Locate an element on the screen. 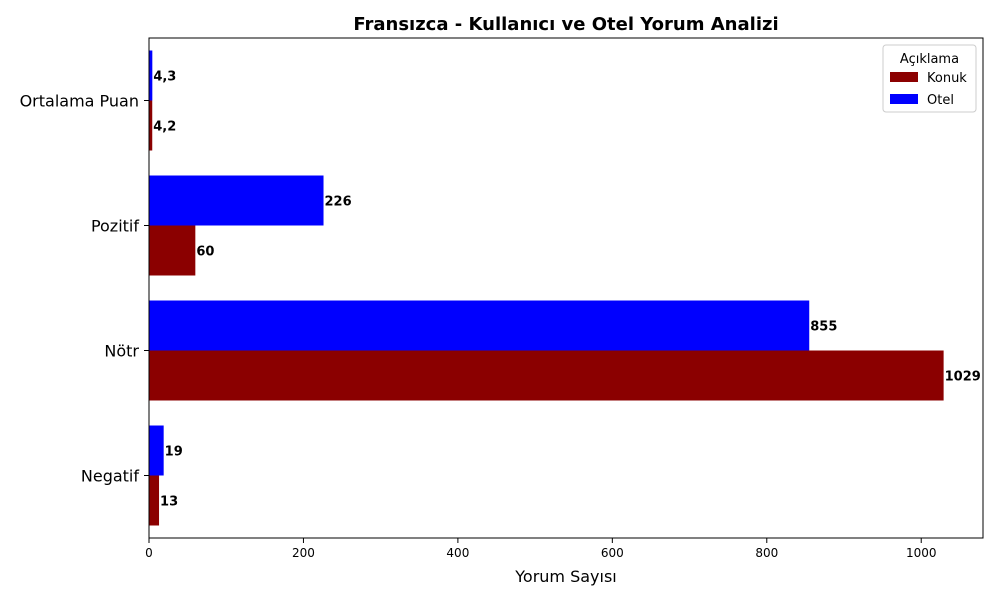  data-label-konuk: 4,2 is located at coordinates (164, 127).